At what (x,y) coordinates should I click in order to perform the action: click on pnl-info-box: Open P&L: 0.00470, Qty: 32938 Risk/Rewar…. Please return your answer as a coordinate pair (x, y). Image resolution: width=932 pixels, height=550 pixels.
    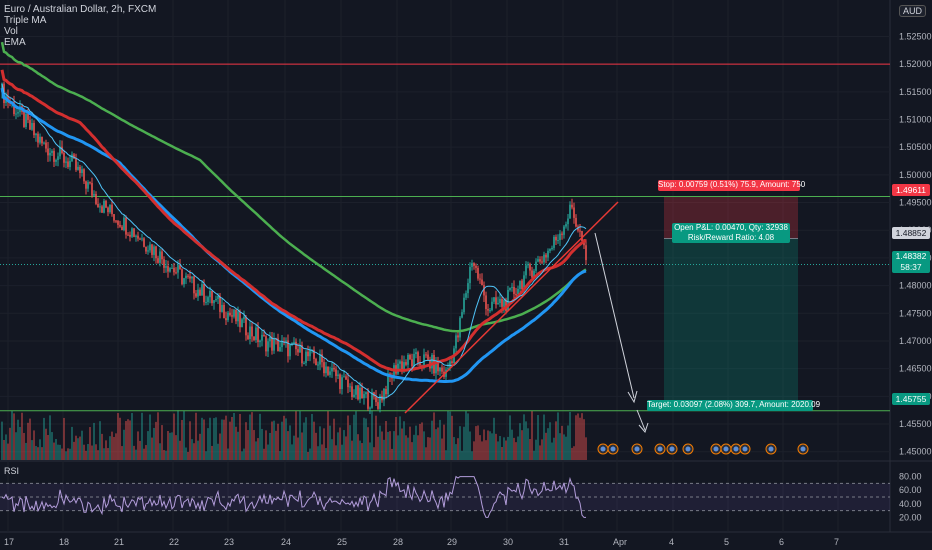
    Looking at the image, I should click on (731, 233).